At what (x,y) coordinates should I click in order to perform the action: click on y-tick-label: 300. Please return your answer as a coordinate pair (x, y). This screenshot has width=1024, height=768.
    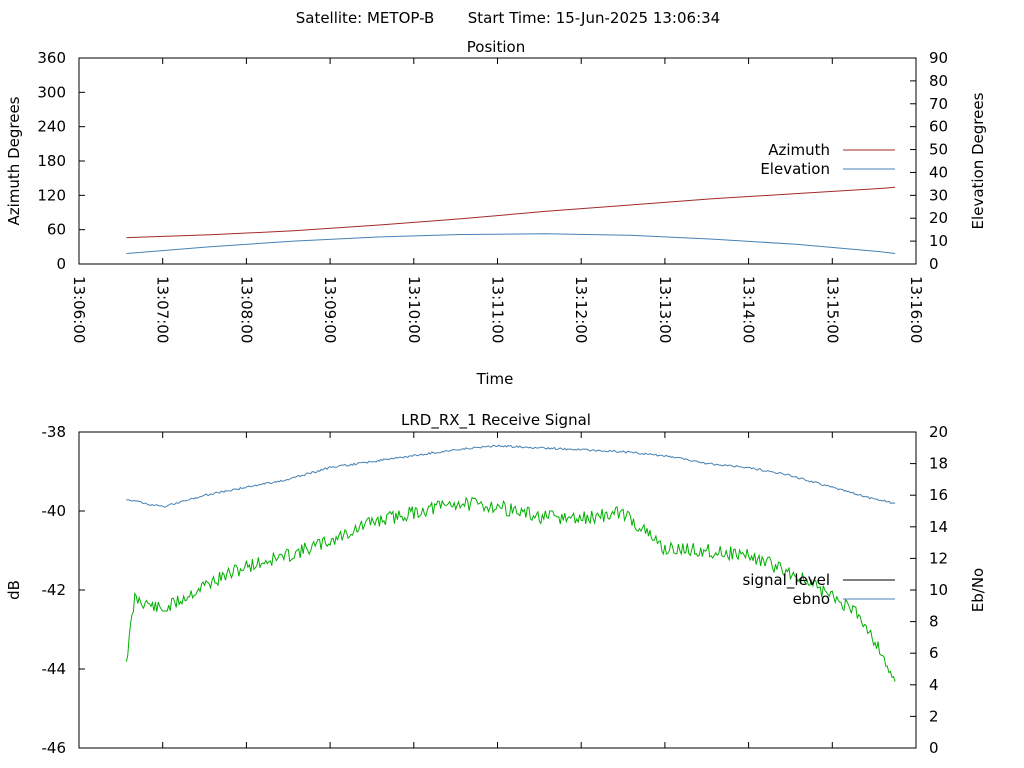
    Looking at the image, I should click on (51, 92).